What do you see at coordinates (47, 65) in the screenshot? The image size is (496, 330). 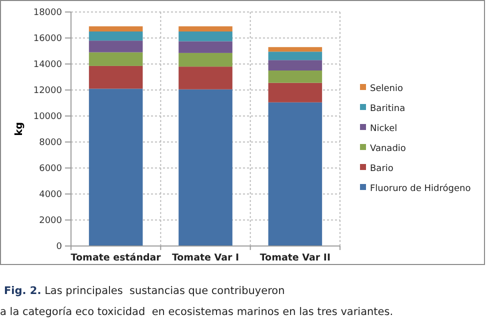 I see `y-tick-label: 14000` at bounding box center [47, 65].